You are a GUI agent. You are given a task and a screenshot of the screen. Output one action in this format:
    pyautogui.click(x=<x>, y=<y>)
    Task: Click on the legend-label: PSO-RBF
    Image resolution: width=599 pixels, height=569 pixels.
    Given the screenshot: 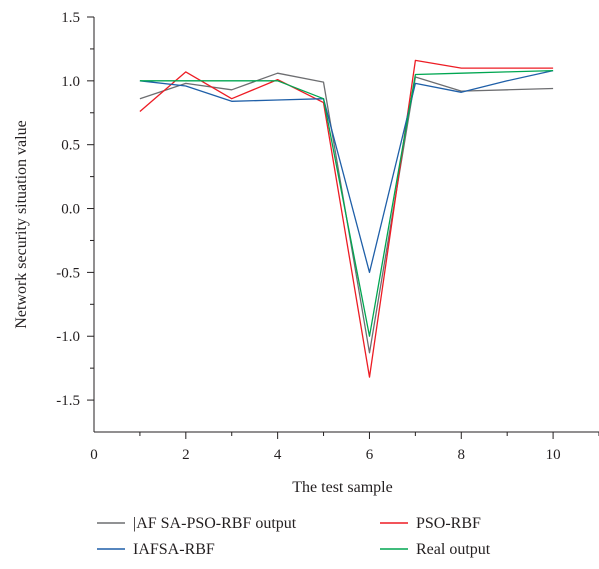 What is the action you would take?
    pyautogui.click(x=448, y=523)
    